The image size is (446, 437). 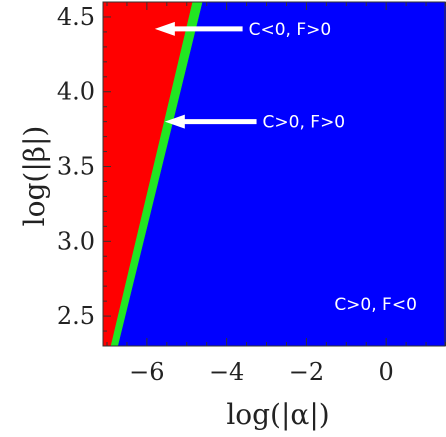 I want to click on annotation-label-1: C<0, F>0, so click(x=290, y=30).